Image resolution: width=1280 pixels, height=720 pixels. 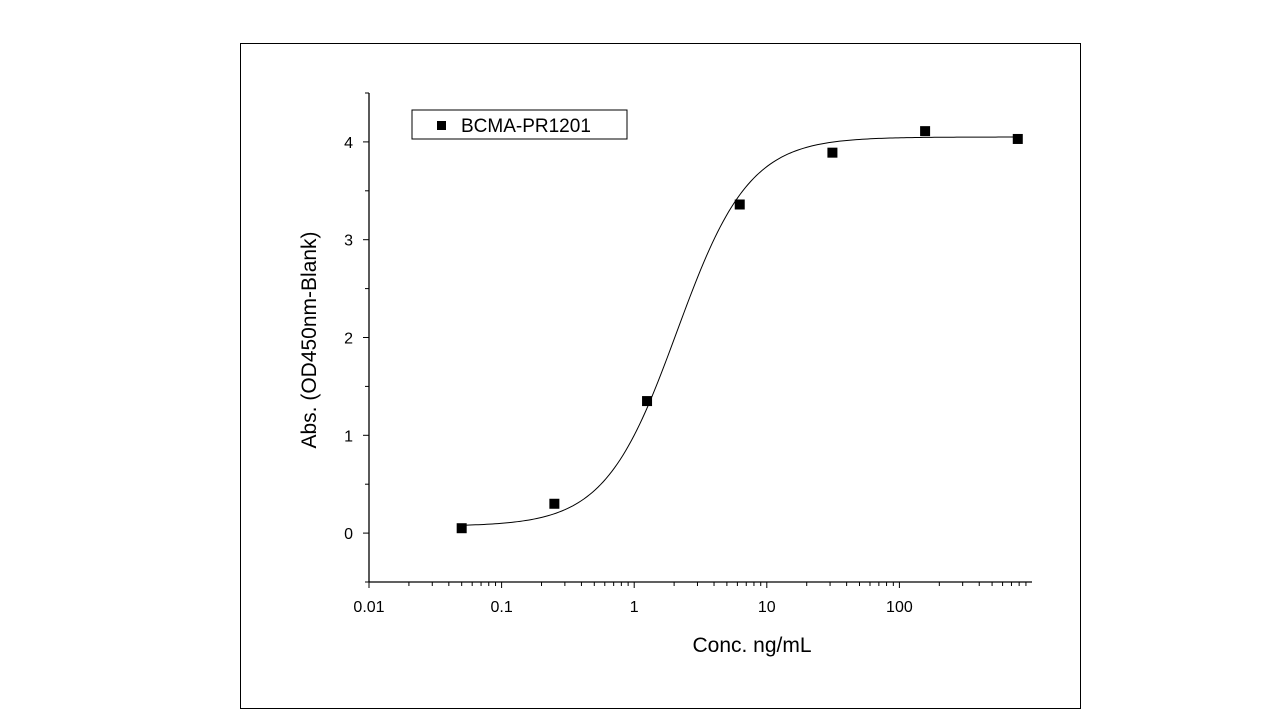 What do you see at coordinates (767, 607) in the screenshot?
I see `x-tick-label: 10` at bounding box center [767, 607].